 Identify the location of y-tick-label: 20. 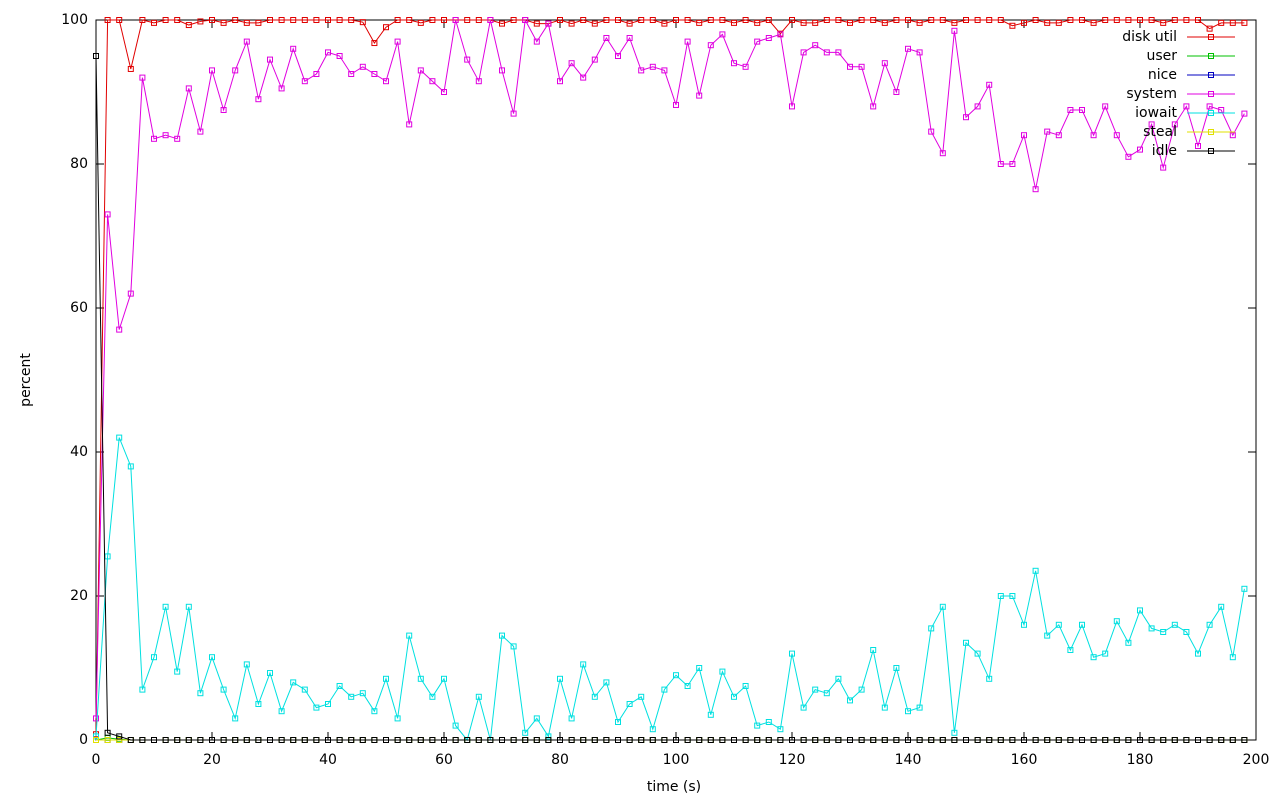
(79, 596).